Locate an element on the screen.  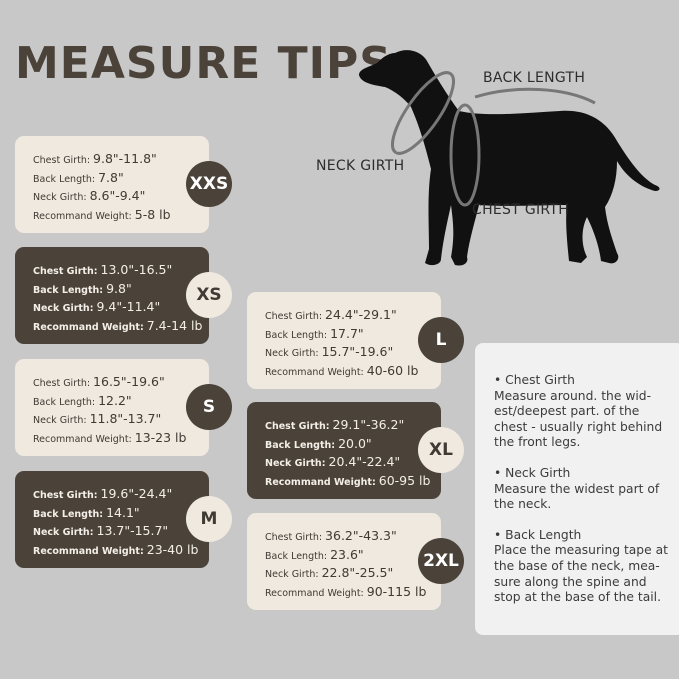
measurement-row-neck: Neck Girth: 22.8"-25.5" is located at coordinates (353, 571).